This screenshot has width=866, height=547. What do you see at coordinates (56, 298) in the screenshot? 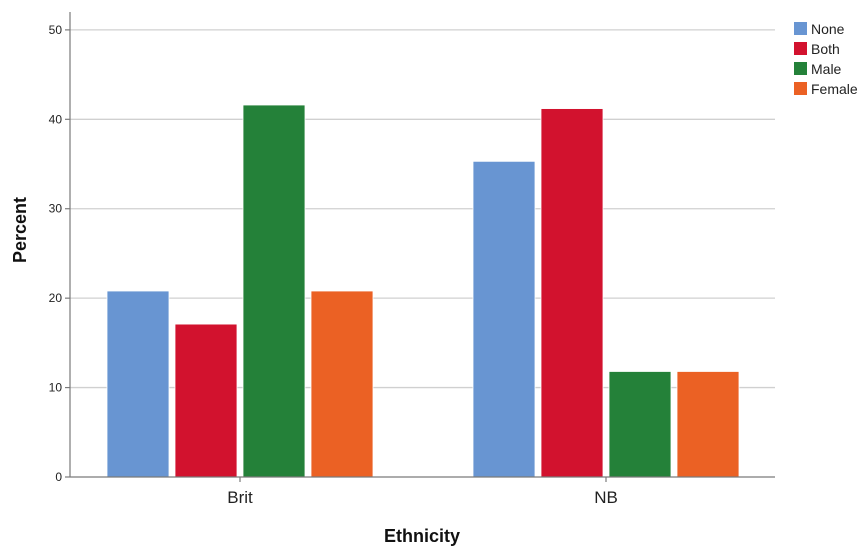
I see `y-tick-label: 20` at bounding box center [56, 298].